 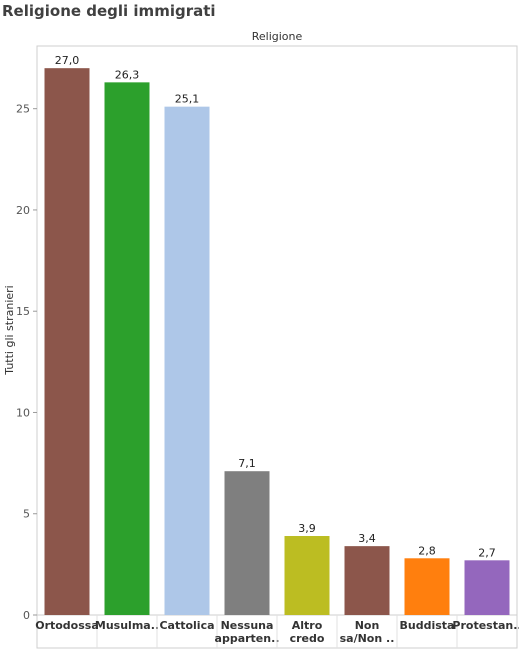 What do you see at coordinates (67, 60) in the screenshot?
I see `data-label: 27,0` at bounding box center [67, 60].